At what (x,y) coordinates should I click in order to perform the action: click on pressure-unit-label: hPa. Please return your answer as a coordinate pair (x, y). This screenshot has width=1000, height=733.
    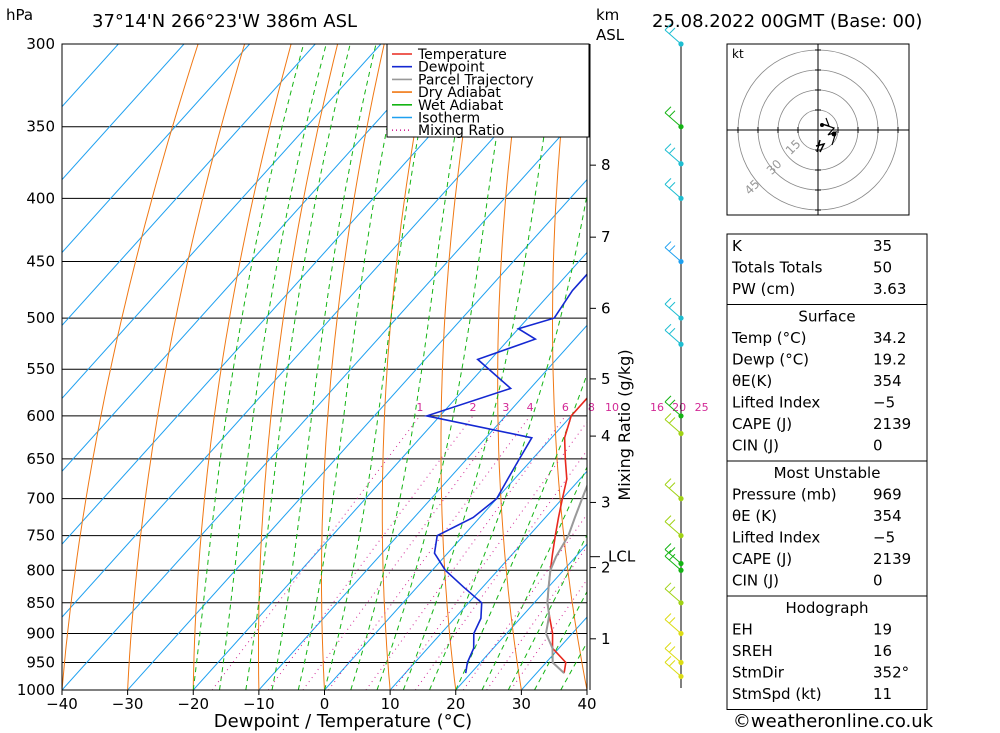
    Looking at the image, I should click on (19, 15).